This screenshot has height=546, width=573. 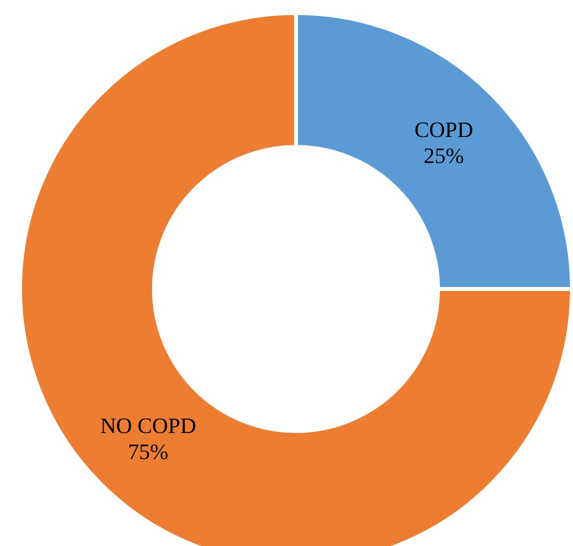 What do you see at coordinates (148, 425) in the screenshot?
I see `slice-label: NO COPD` at bounding box center [148, 425].